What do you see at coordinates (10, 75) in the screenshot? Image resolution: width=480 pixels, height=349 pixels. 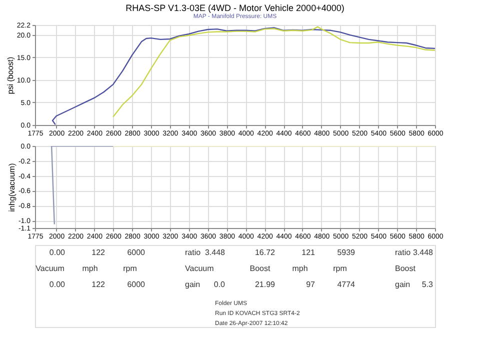 I see `y-axis-title: psi (boost)` at bounding box center [10, 75].